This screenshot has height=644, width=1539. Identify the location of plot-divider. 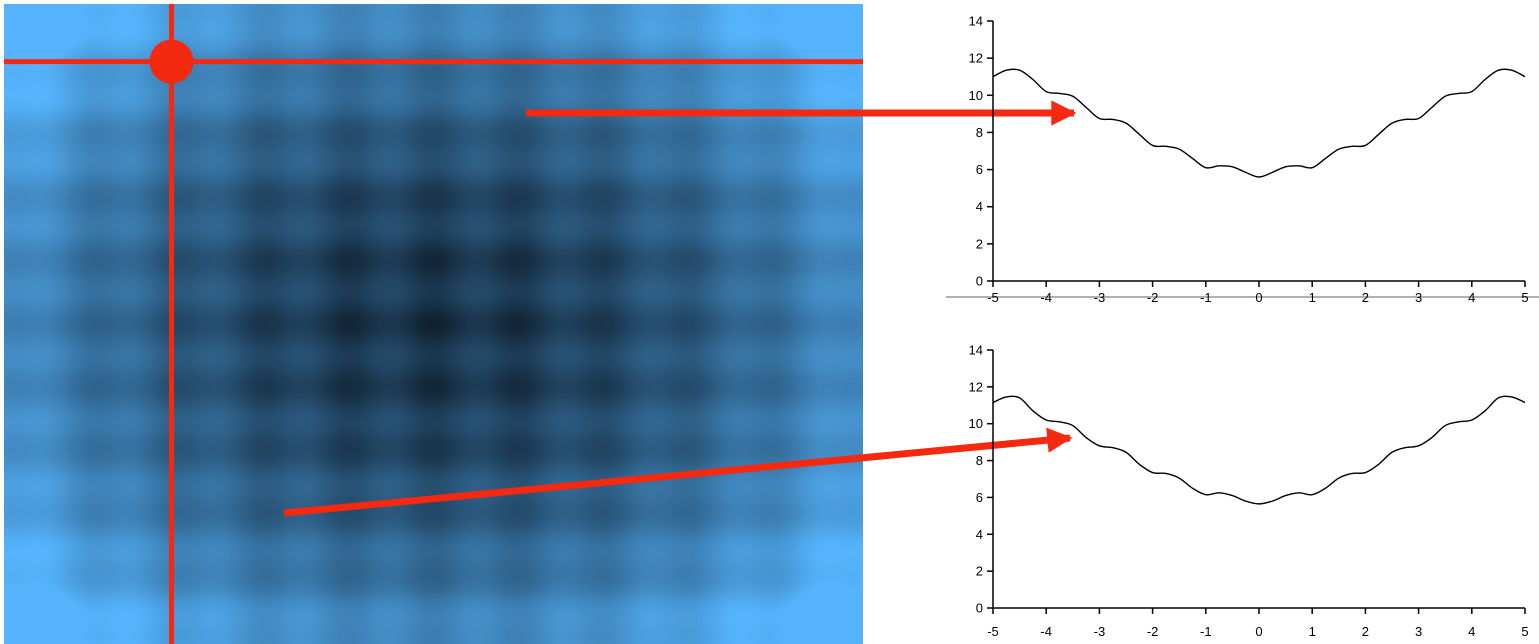
(1242, 297).